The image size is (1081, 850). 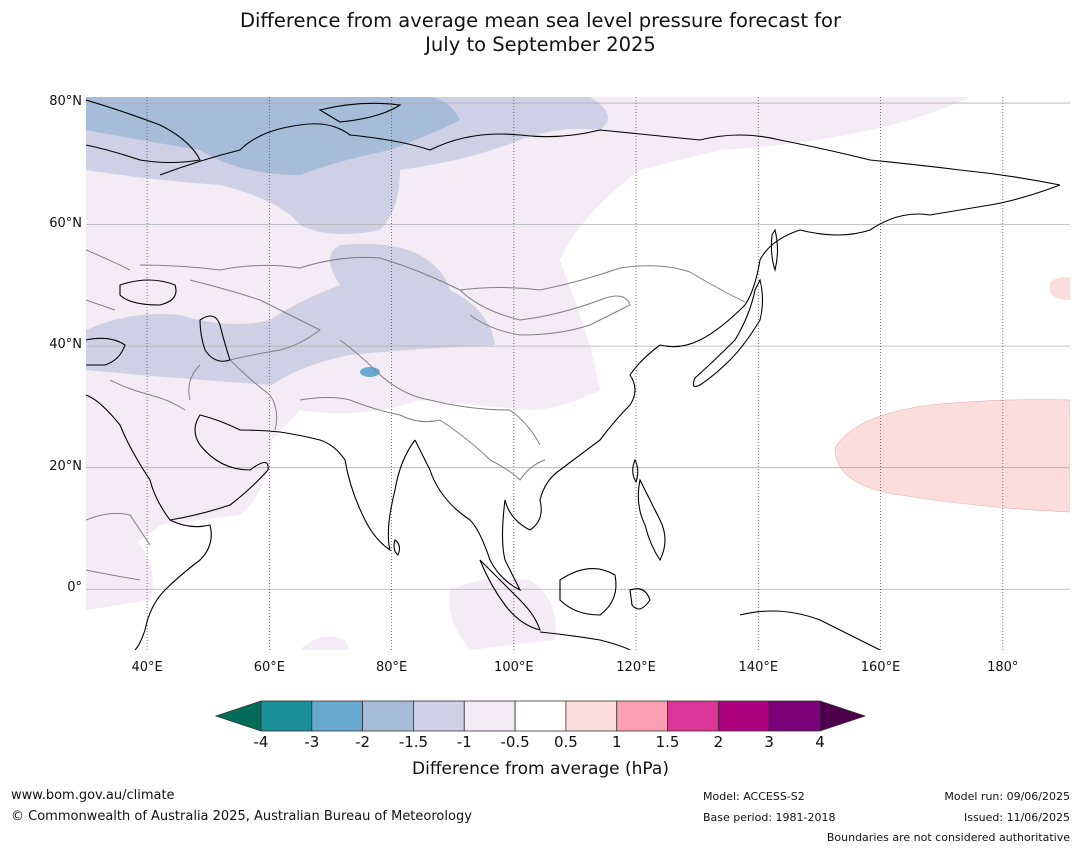 I want to click on border-india-north, so click(x=370, y=410).